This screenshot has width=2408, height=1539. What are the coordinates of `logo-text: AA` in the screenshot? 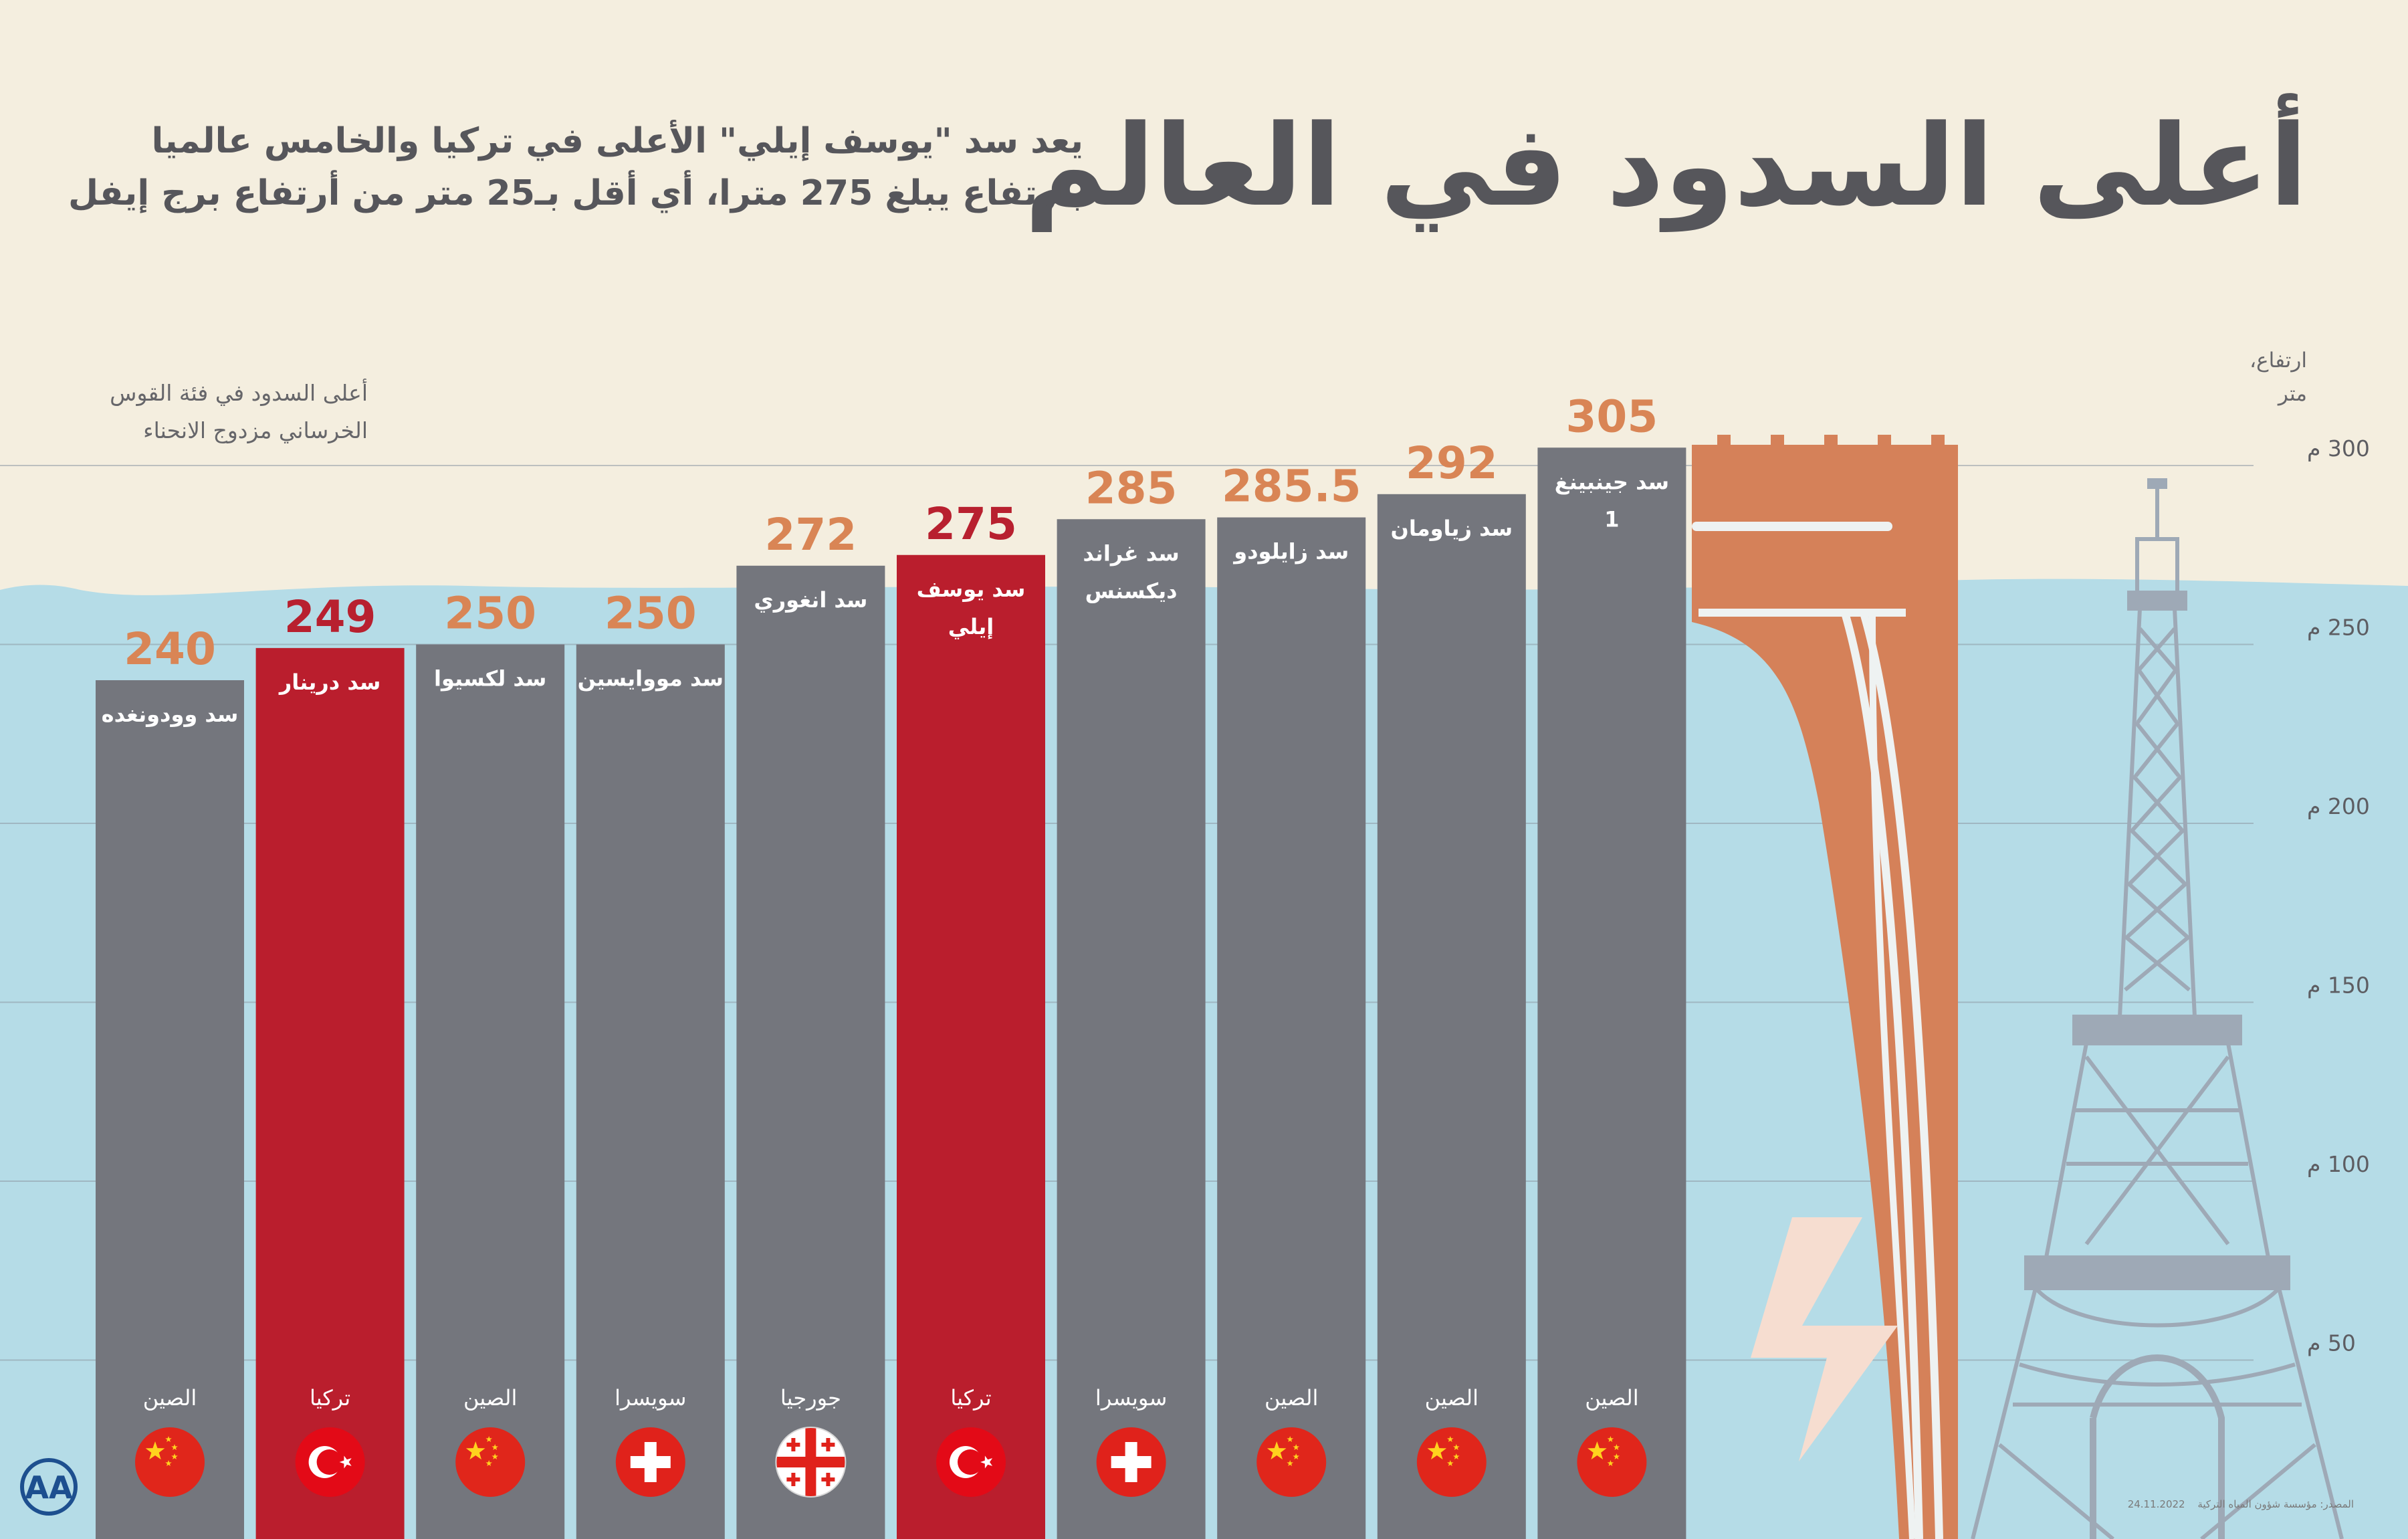 It's located at (49, 1487).